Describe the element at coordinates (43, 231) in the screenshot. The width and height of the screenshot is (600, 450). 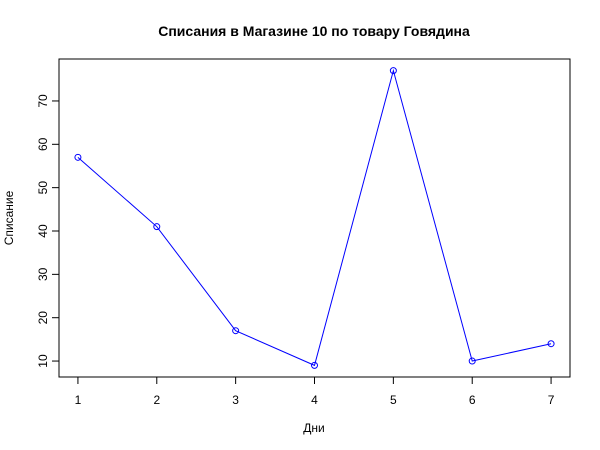
I see `y-tick-label: 40` at that location.